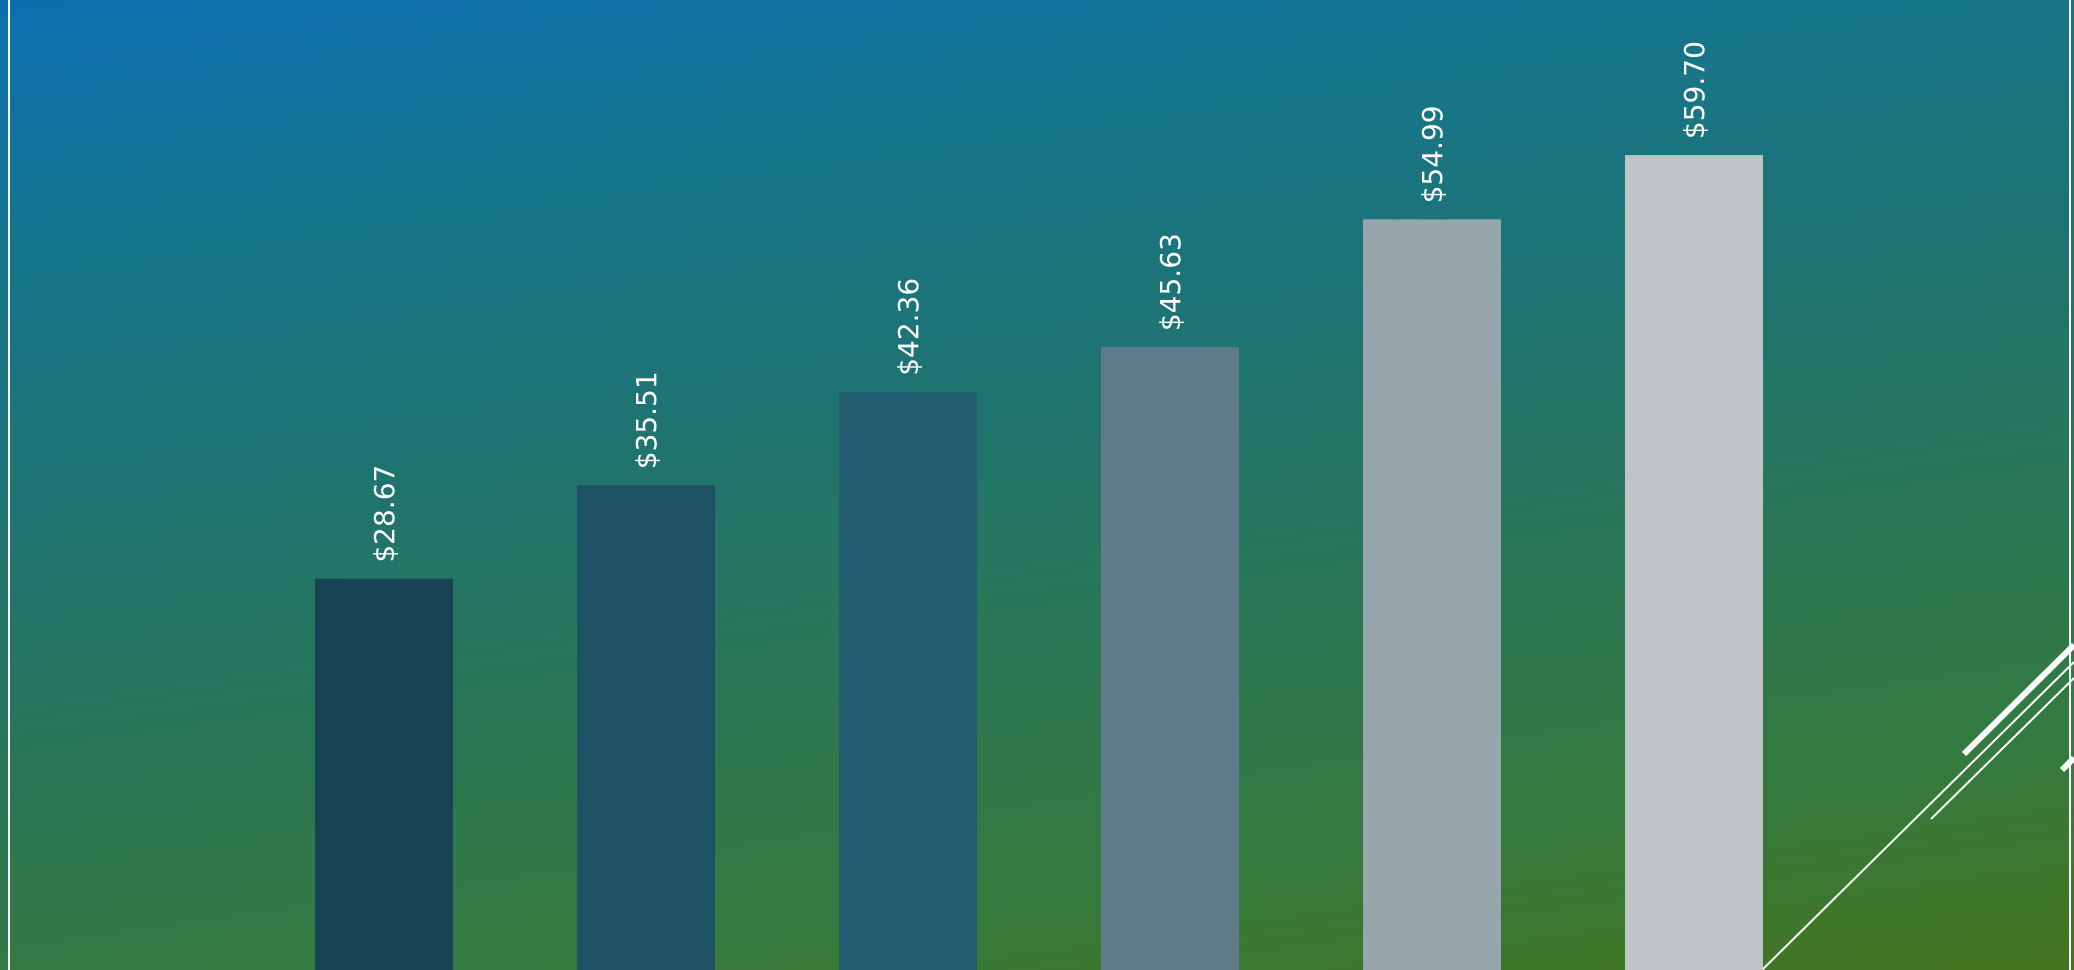 Image resolution: width=2074 pixels, height=970 pixels. I want to click on decorative-diagonal-line-thick, so click(2017, 699).